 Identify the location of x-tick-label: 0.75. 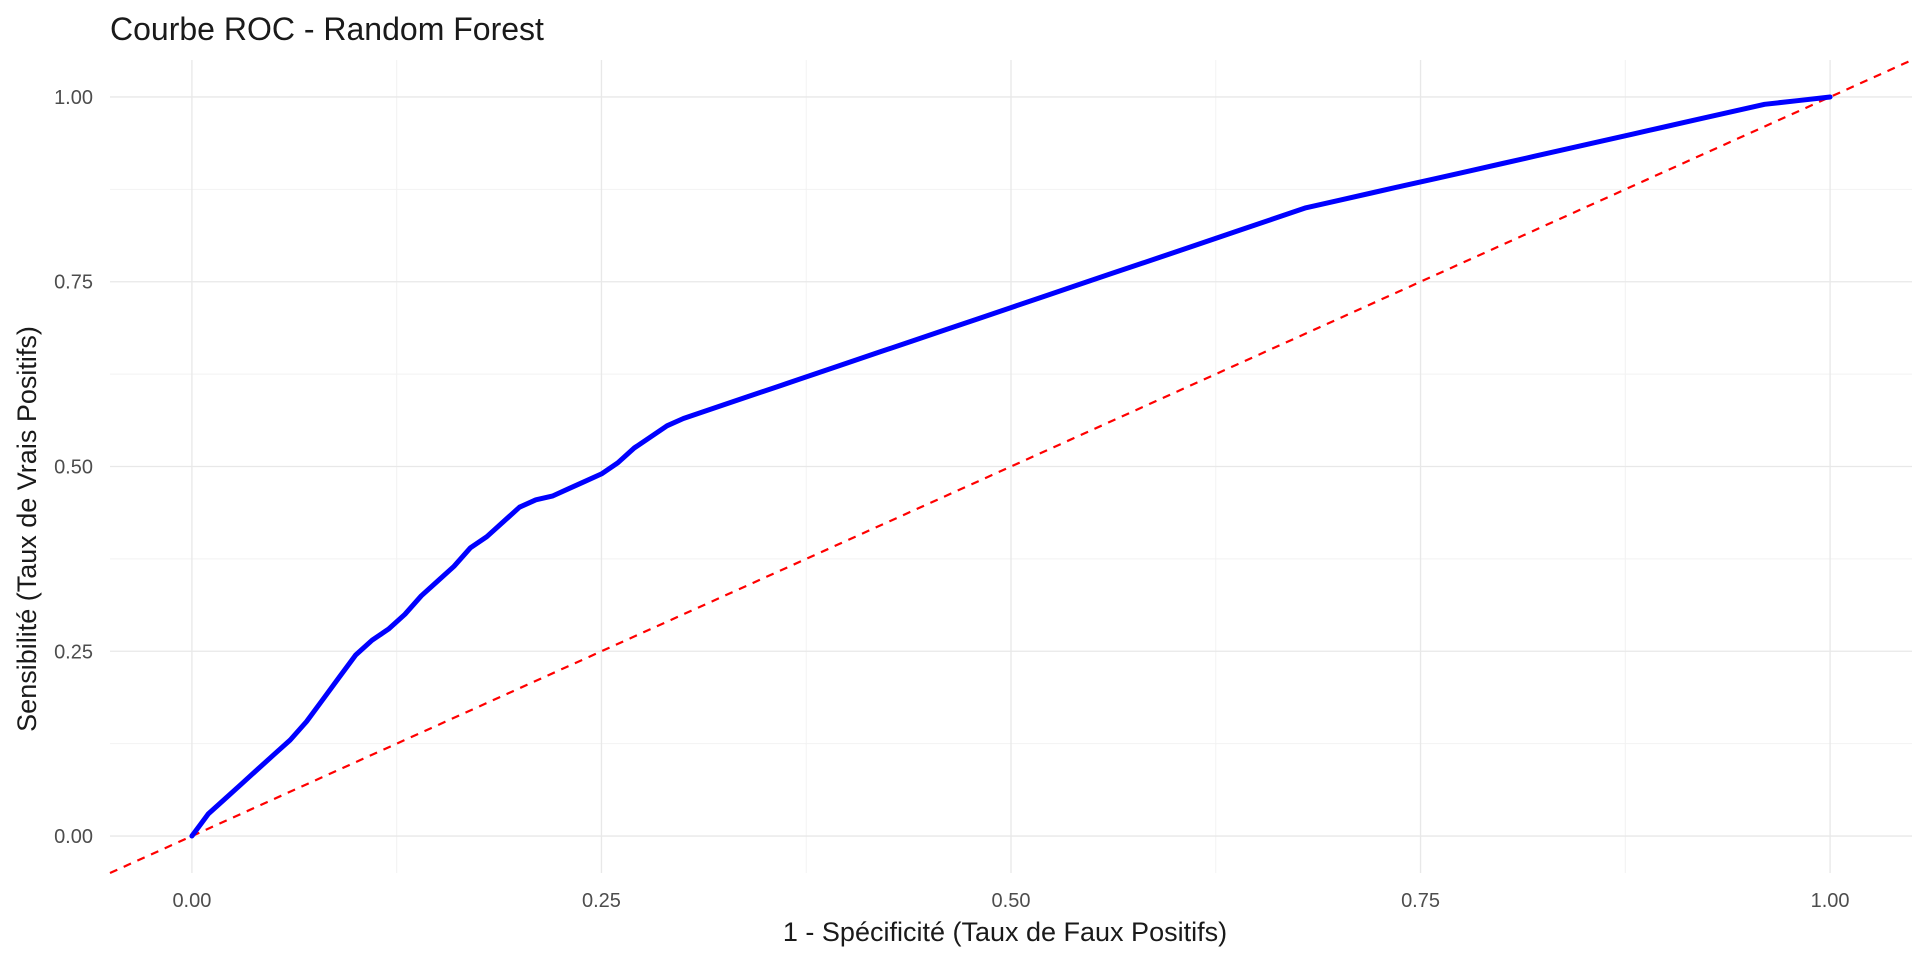
(1420, 901).